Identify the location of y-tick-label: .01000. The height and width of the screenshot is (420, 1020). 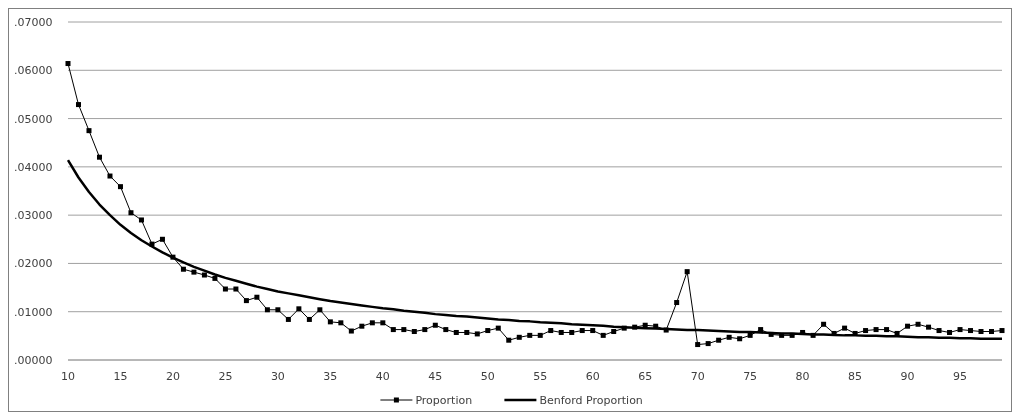
(33, 312).